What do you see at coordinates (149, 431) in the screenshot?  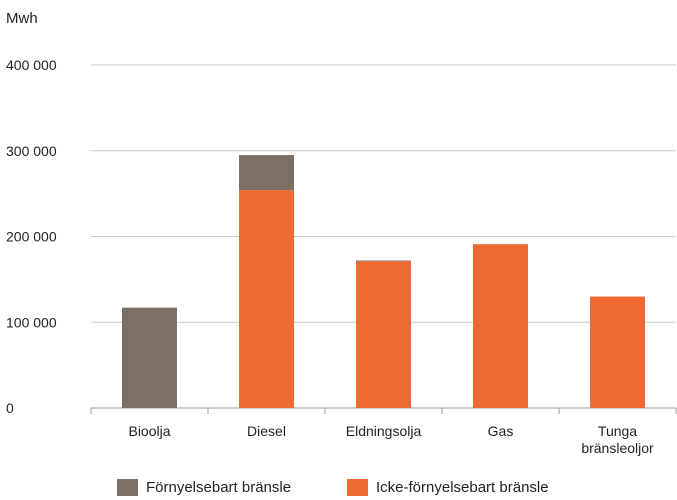 I see `x-tick-label: Bioolja` at bounding box center [149, 431].